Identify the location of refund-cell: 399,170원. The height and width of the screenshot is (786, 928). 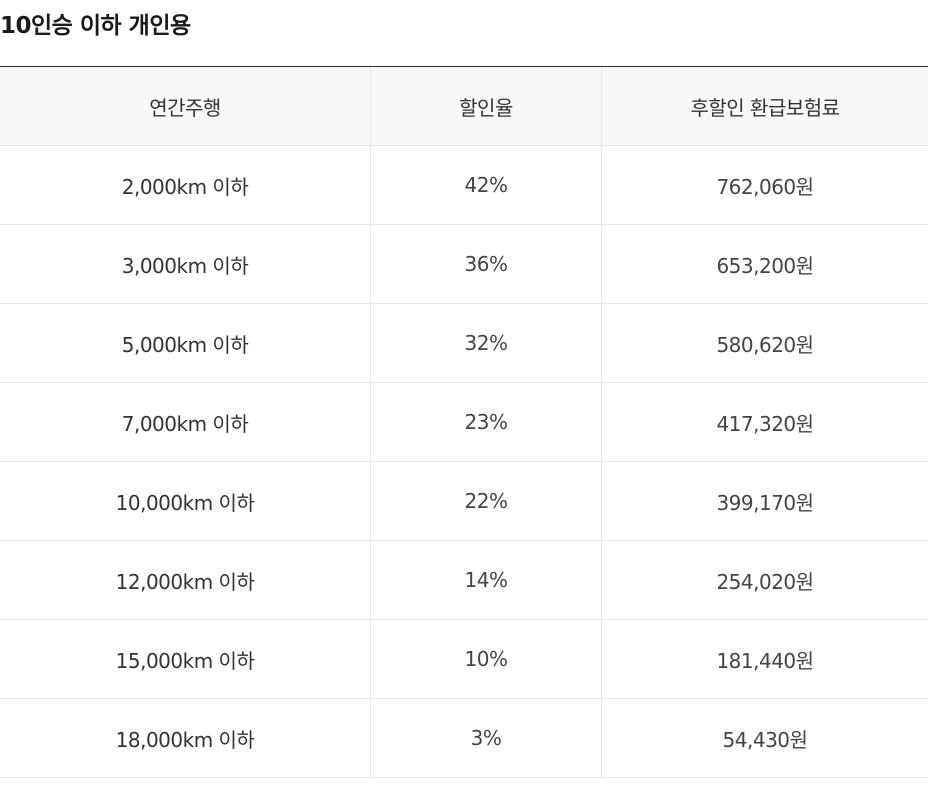
(765, 502).